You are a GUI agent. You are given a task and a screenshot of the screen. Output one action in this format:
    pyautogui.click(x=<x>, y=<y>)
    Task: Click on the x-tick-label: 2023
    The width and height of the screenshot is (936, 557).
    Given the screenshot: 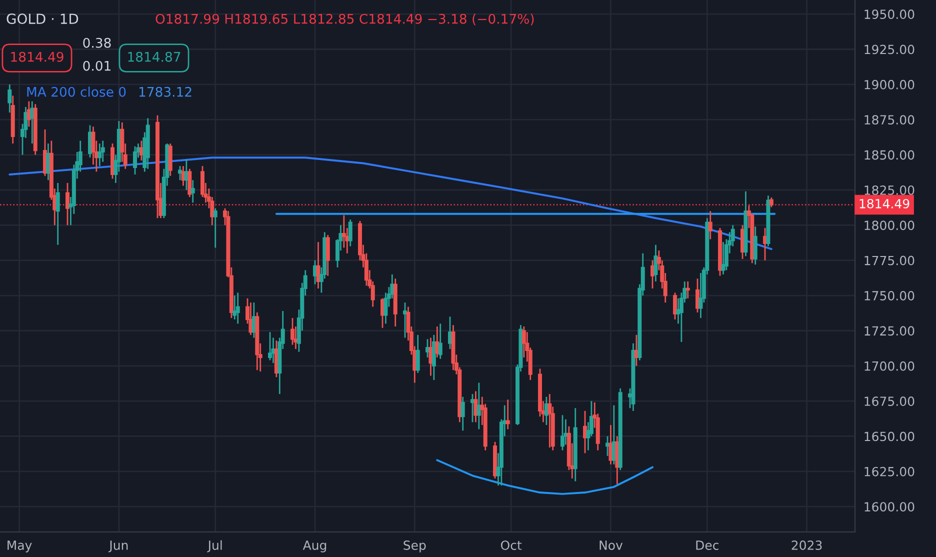 What is the action you would take?
    pyautogui.click(x=807, y=545)
    